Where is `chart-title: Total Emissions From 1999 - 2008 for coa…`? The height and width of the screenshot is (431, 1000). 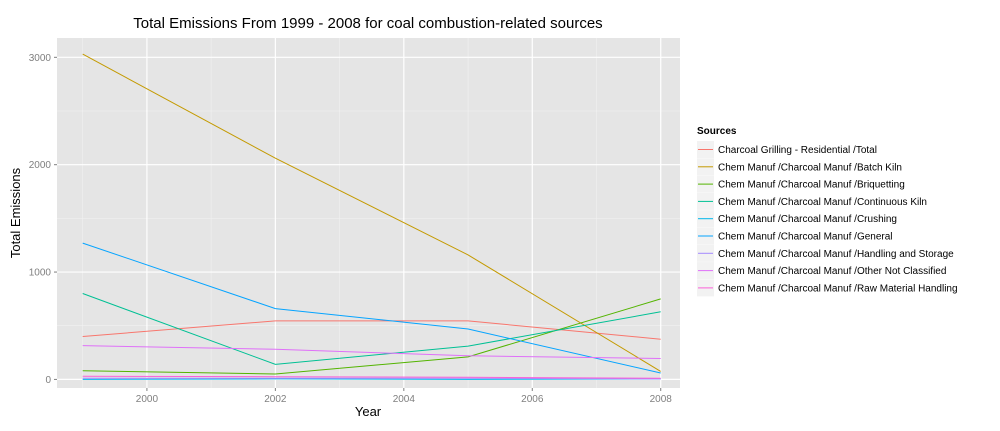 chart-title: Total Emissions From 1999 - 2008 for coa… is located at coordinates (367, 23).